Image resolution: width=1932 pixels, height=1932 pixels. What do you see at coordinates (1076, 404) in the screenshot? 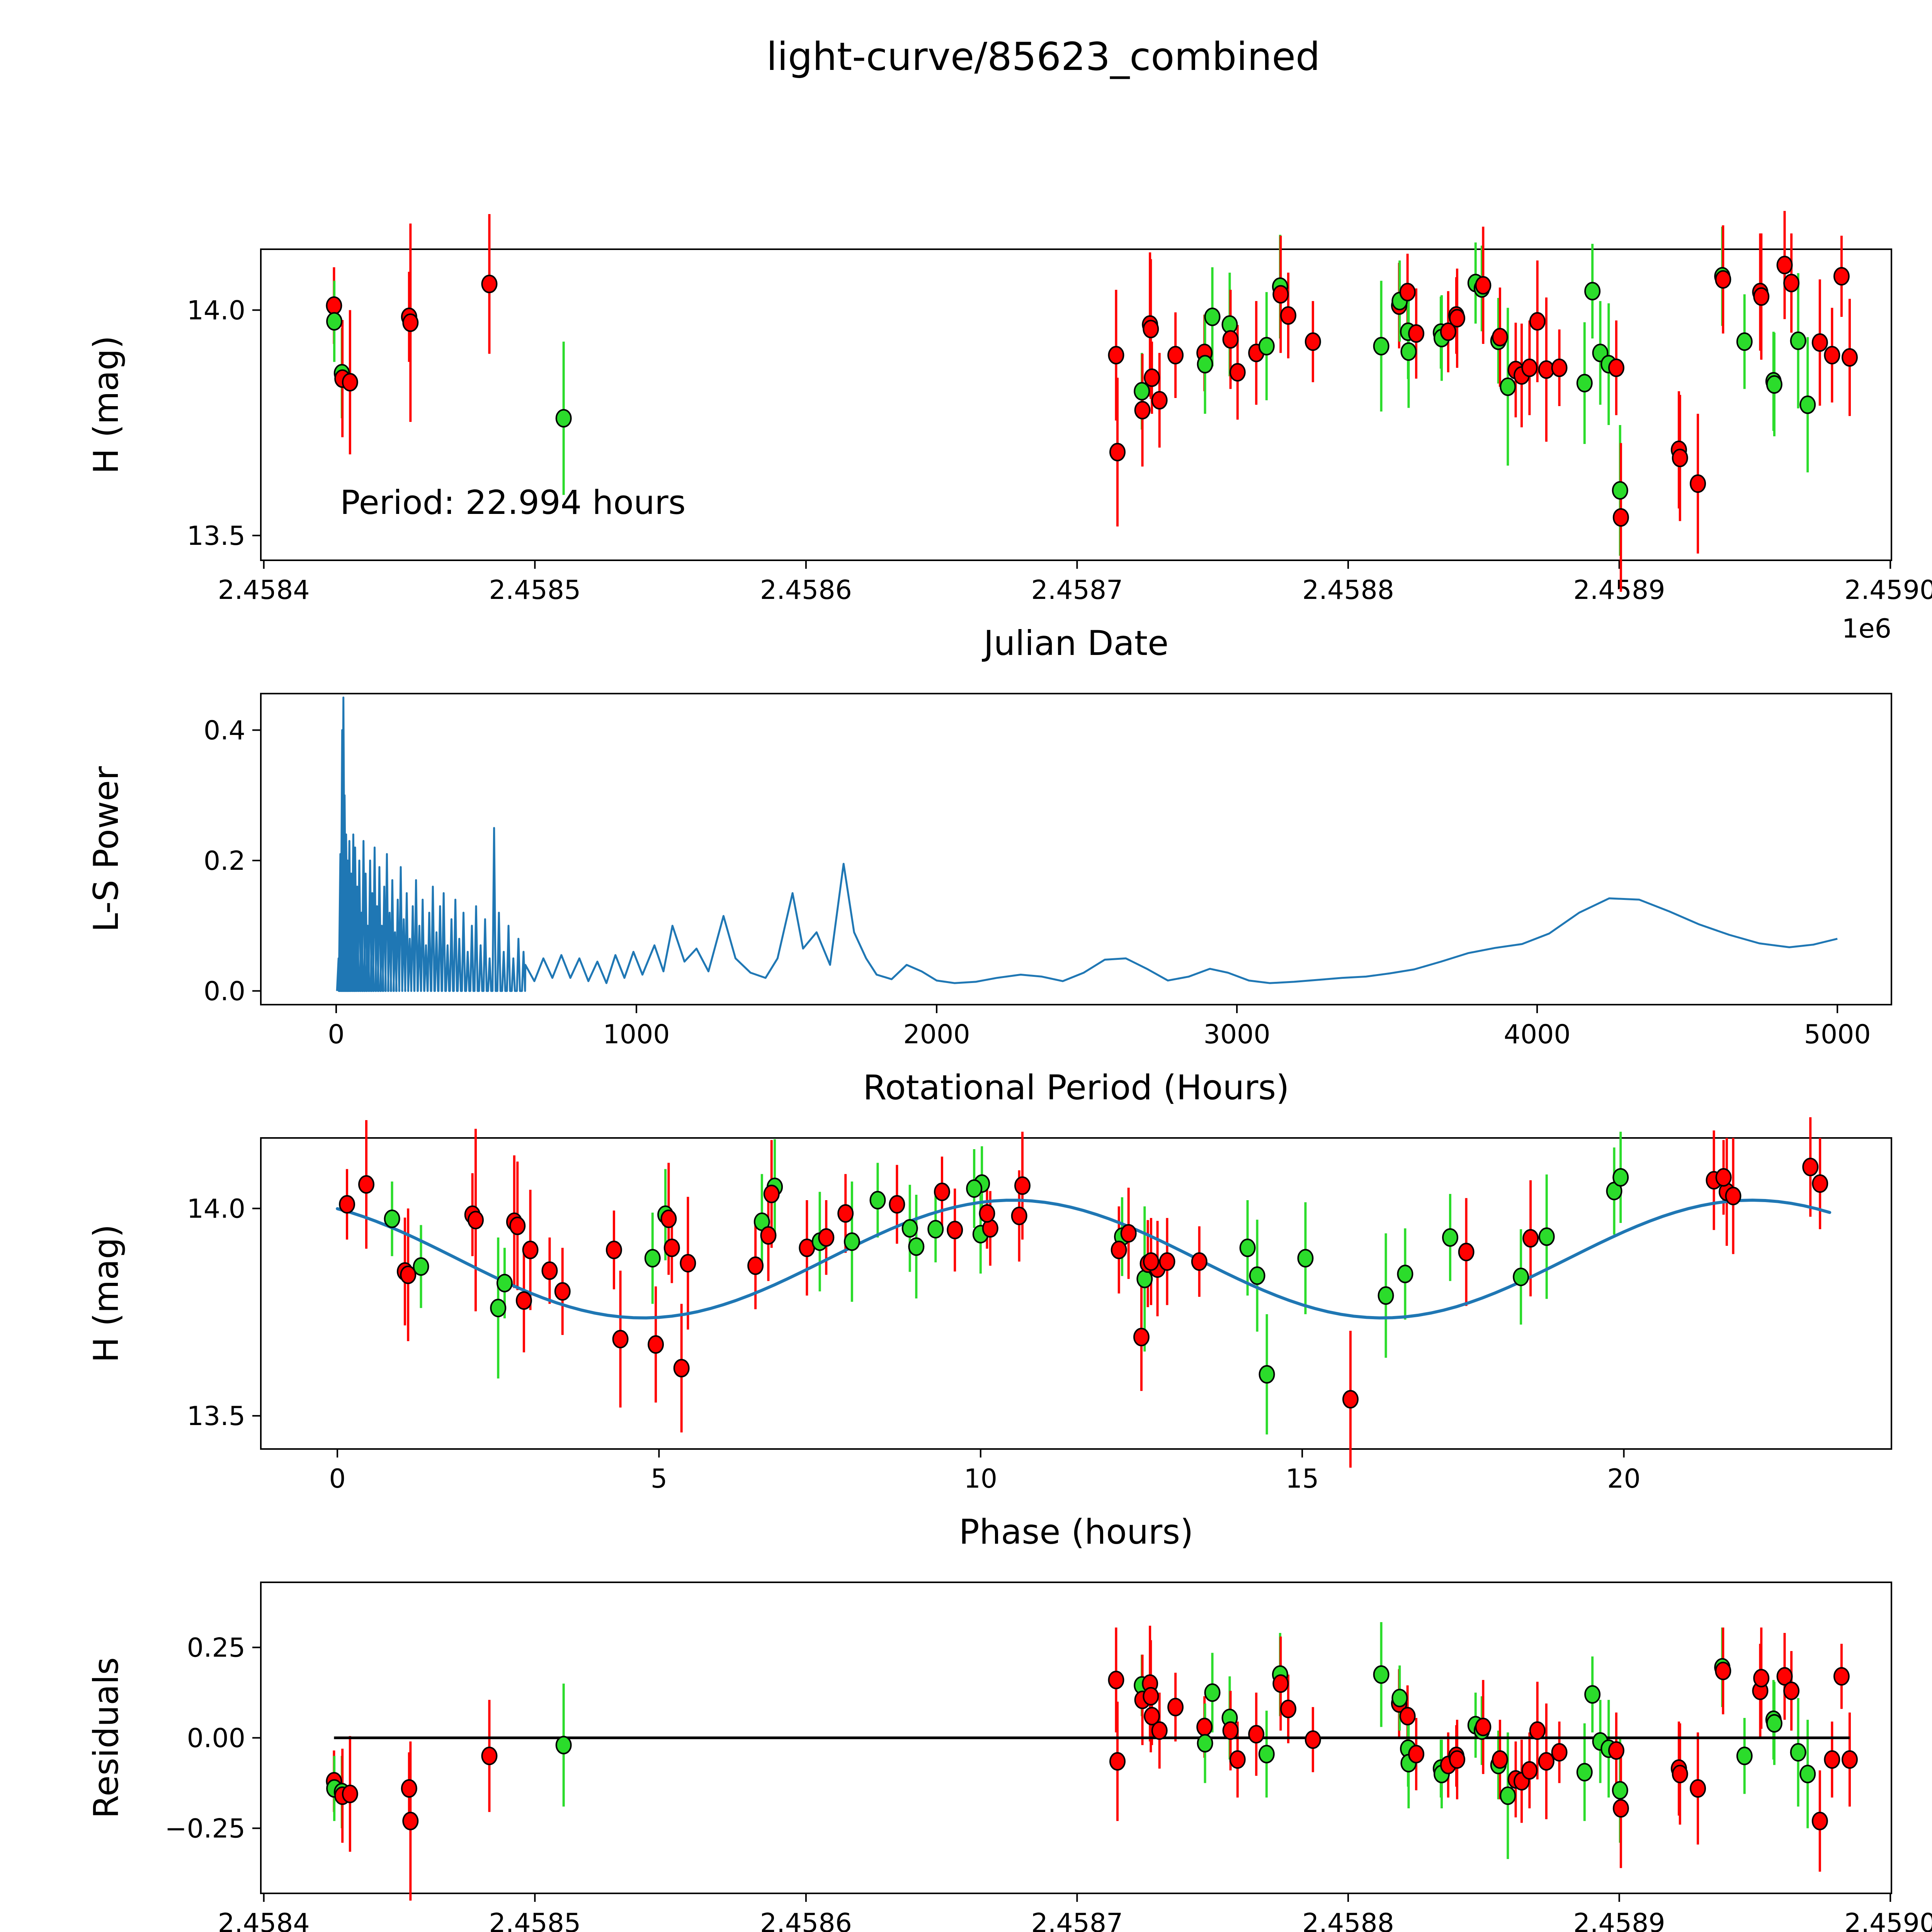
I see `jd-plot-frame` at bounding box center [1076, 404].